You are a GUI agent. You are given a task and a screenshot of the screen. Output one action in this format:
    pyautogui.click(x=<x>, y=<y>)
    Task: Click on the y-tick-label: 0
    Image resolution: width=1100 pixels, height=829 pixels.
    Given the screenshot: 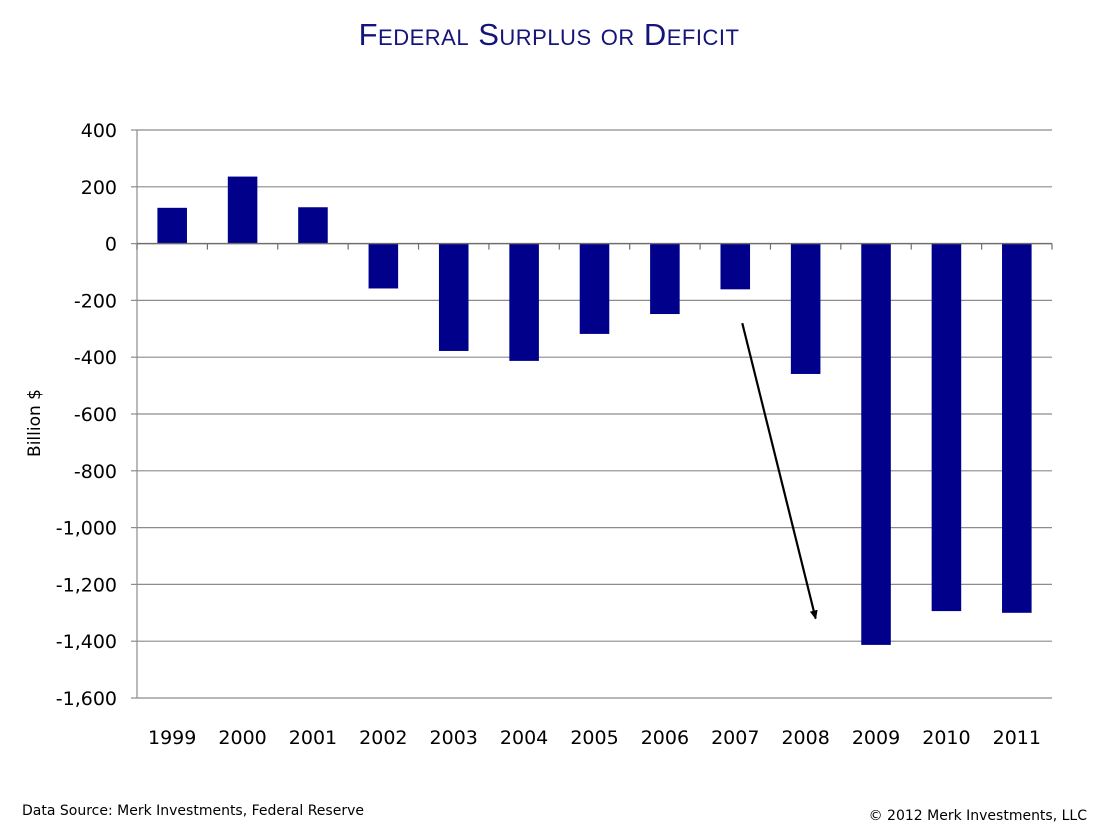 What is the action you would take?
    pyautogui.click(x=111, y=245)
    